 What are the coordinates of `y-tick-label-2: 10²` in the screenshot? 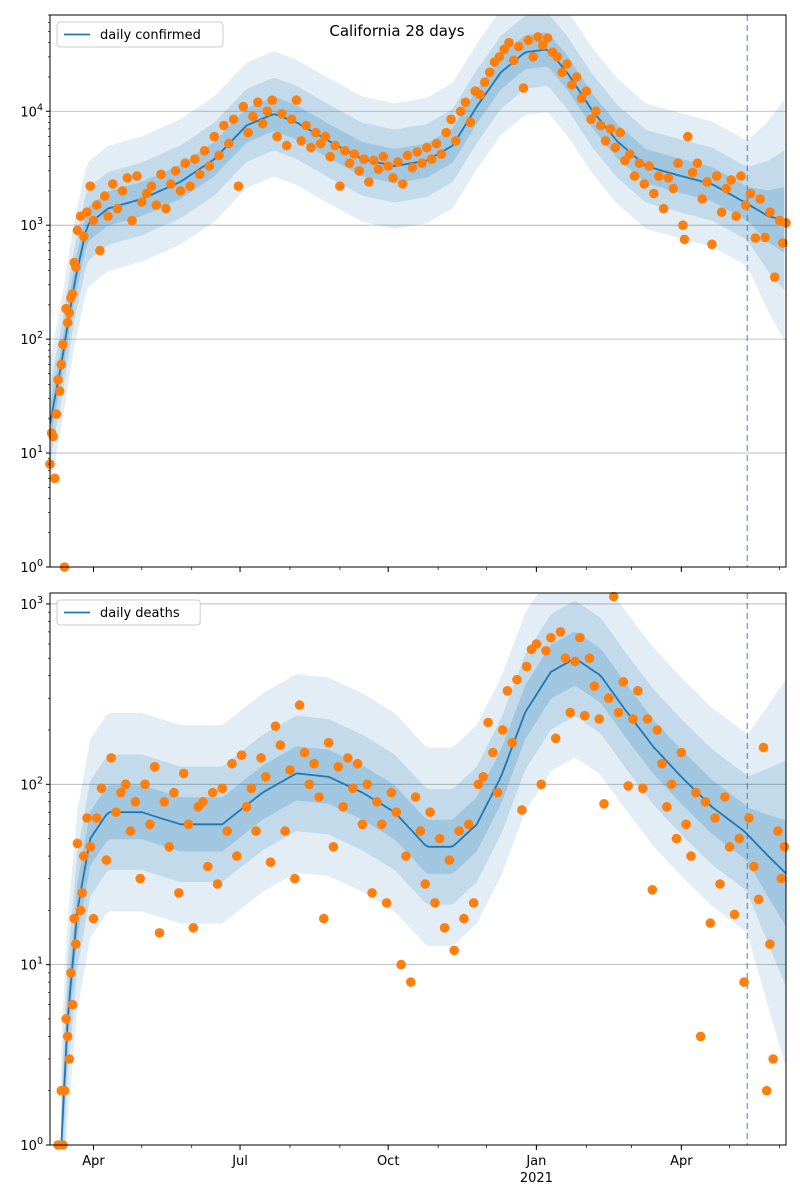 It's located at (31, 784).